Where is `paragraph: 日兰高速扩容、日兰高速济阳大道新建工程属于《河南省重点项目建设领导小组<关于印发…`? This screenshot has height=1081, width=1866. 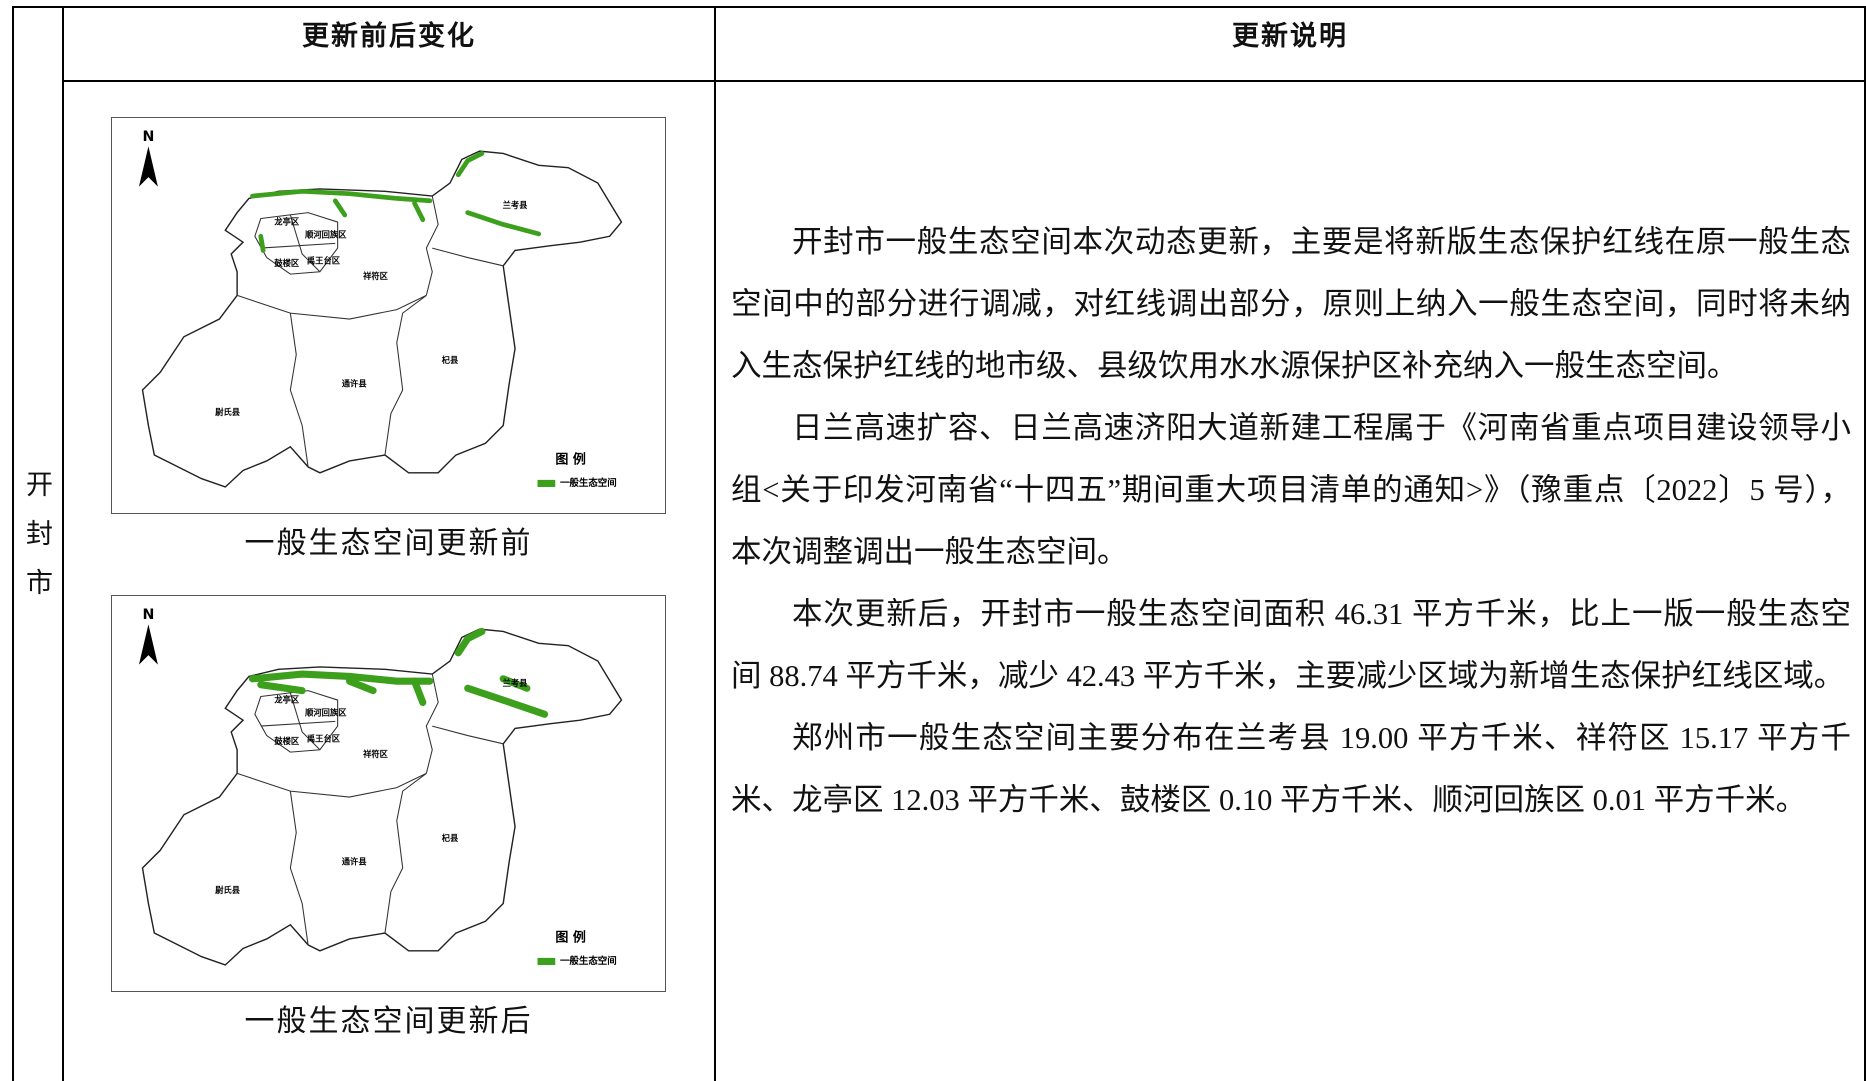 paragraph: 日兰高速扩容、日兰高速济阳大道新建工程属于《河南省重点项目建设领导小组<关于印发… is located at coordinates (1291, 490).